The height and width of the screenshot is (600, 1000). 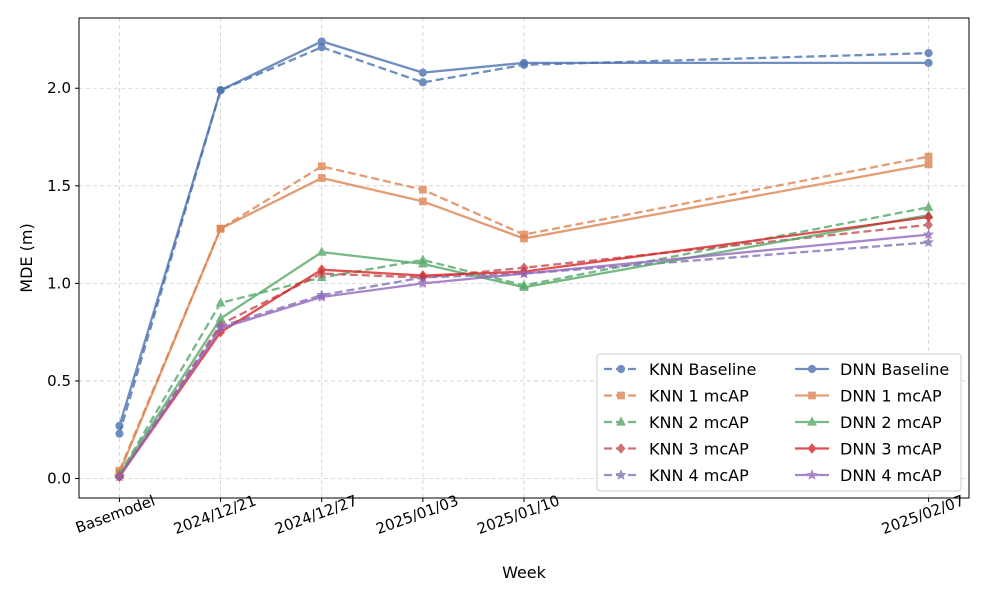 What do you see at coordinates (59, 381) in the screenshot?
I see `y-tick-label: 0.5` at bounding box center [59, 381].